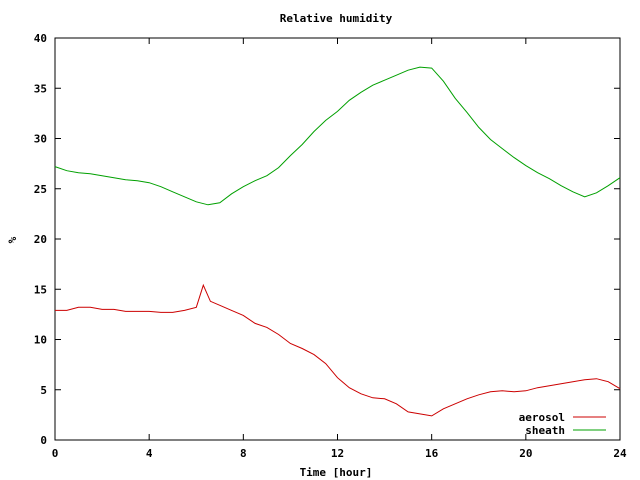 The height and width of the screenshot is (480, 640). What do you see at coordinates (337, 453) in the screenshot?
I see `x-tick-label: 12` at bounding box center [337, 453].